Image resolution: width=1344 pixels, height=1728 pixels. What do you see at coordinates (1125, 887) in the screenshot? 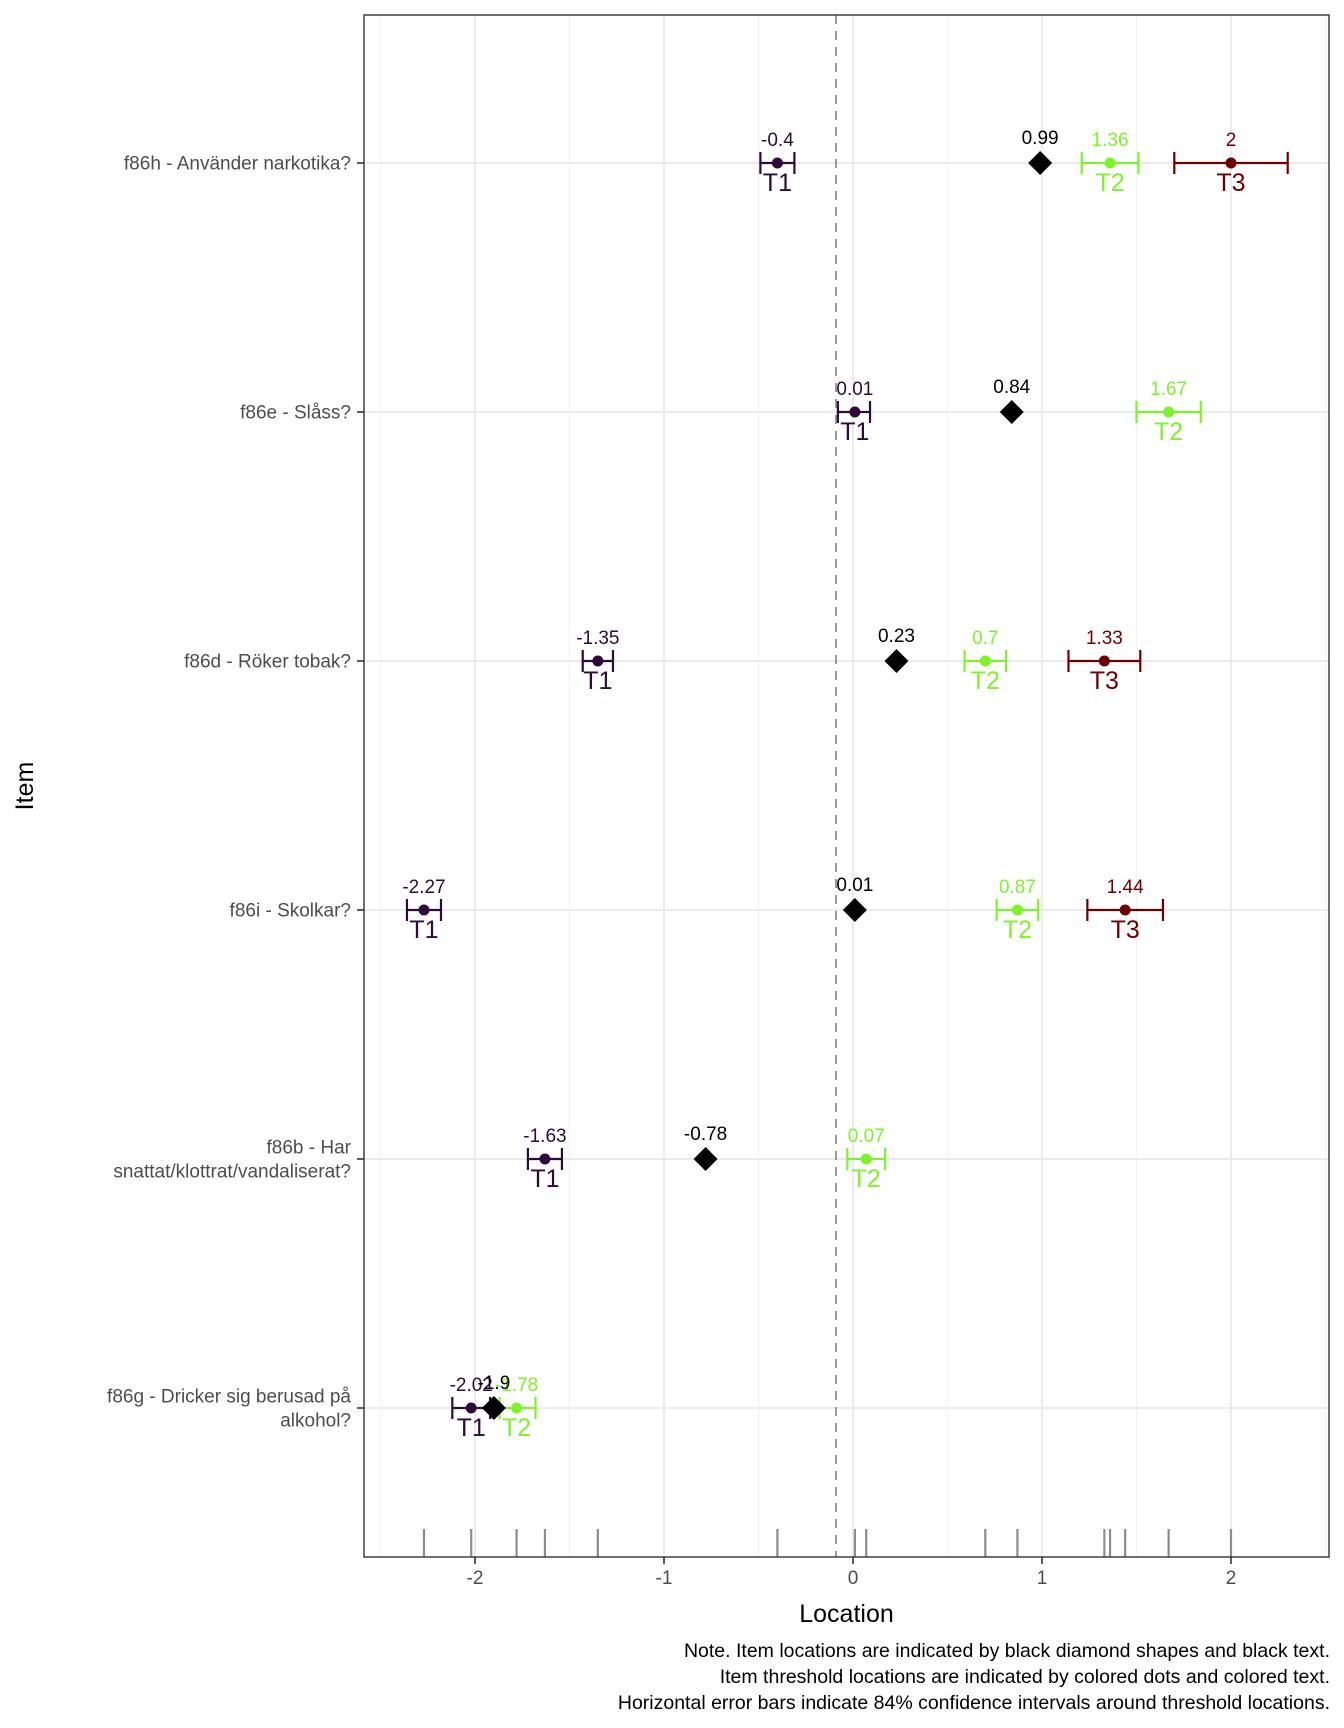
I see `threshold-value-label: 1.44` at bounding box center [1125, 887].